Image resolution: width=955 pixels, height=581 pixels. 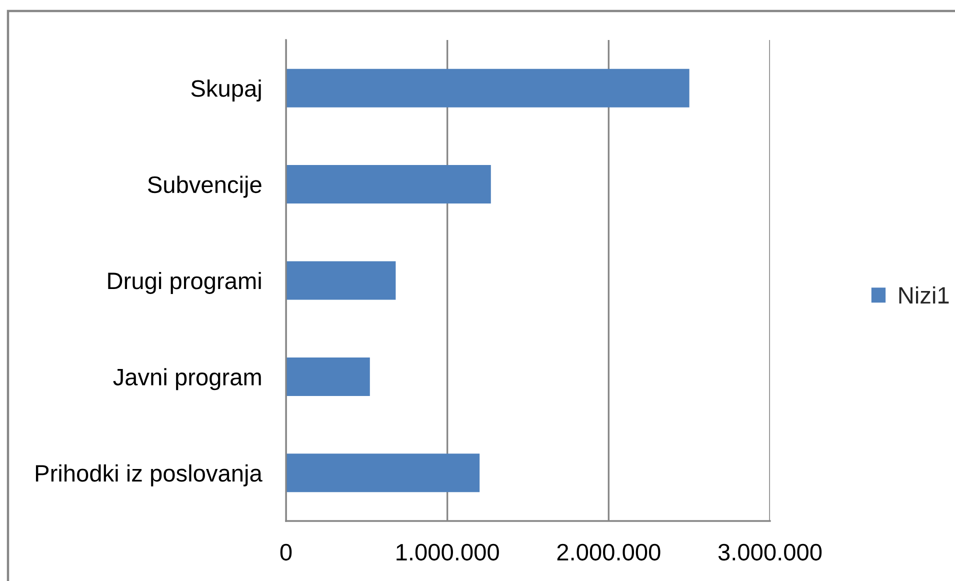 I want to click on x-tick-label: 2.000.000, so click(x=608, y=552).